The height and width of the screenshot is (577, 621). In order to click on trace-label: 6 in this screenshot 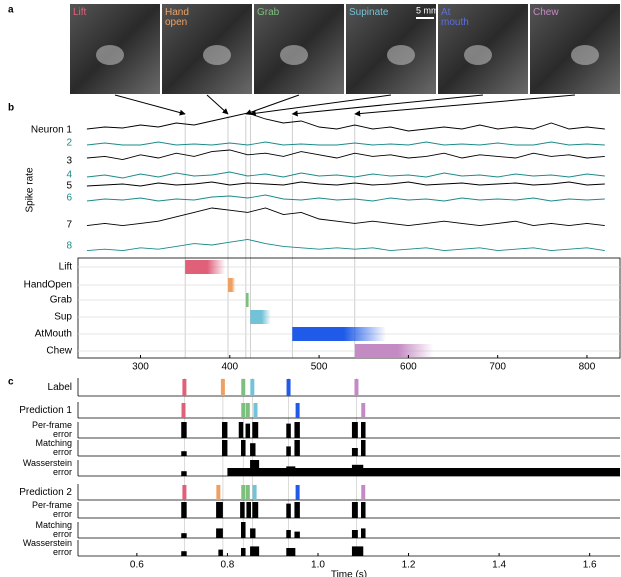, I will do `click(69, 198)`.